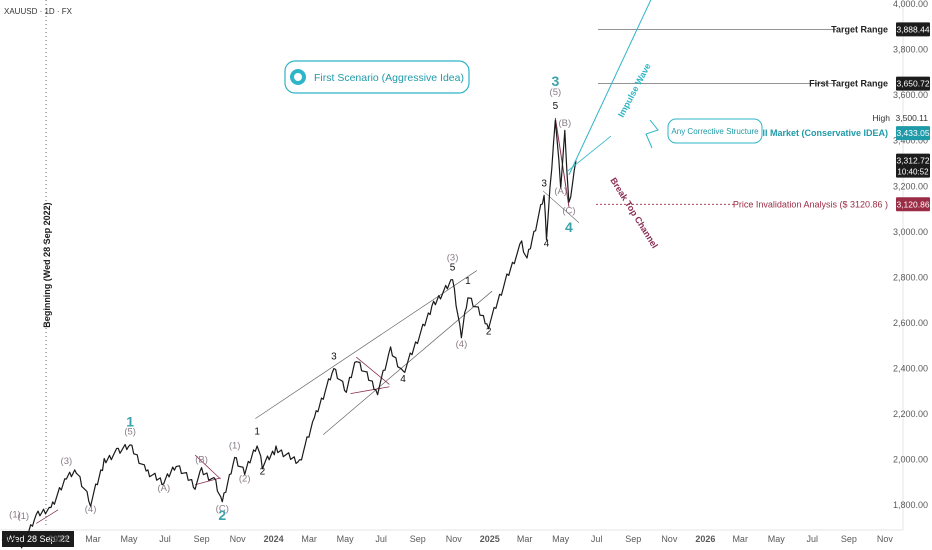 This screenshot has height=550, width=932. Describe the element at coordinates (705, 539) in the screenshot. I see `x-tick-label: 2026` at that location.